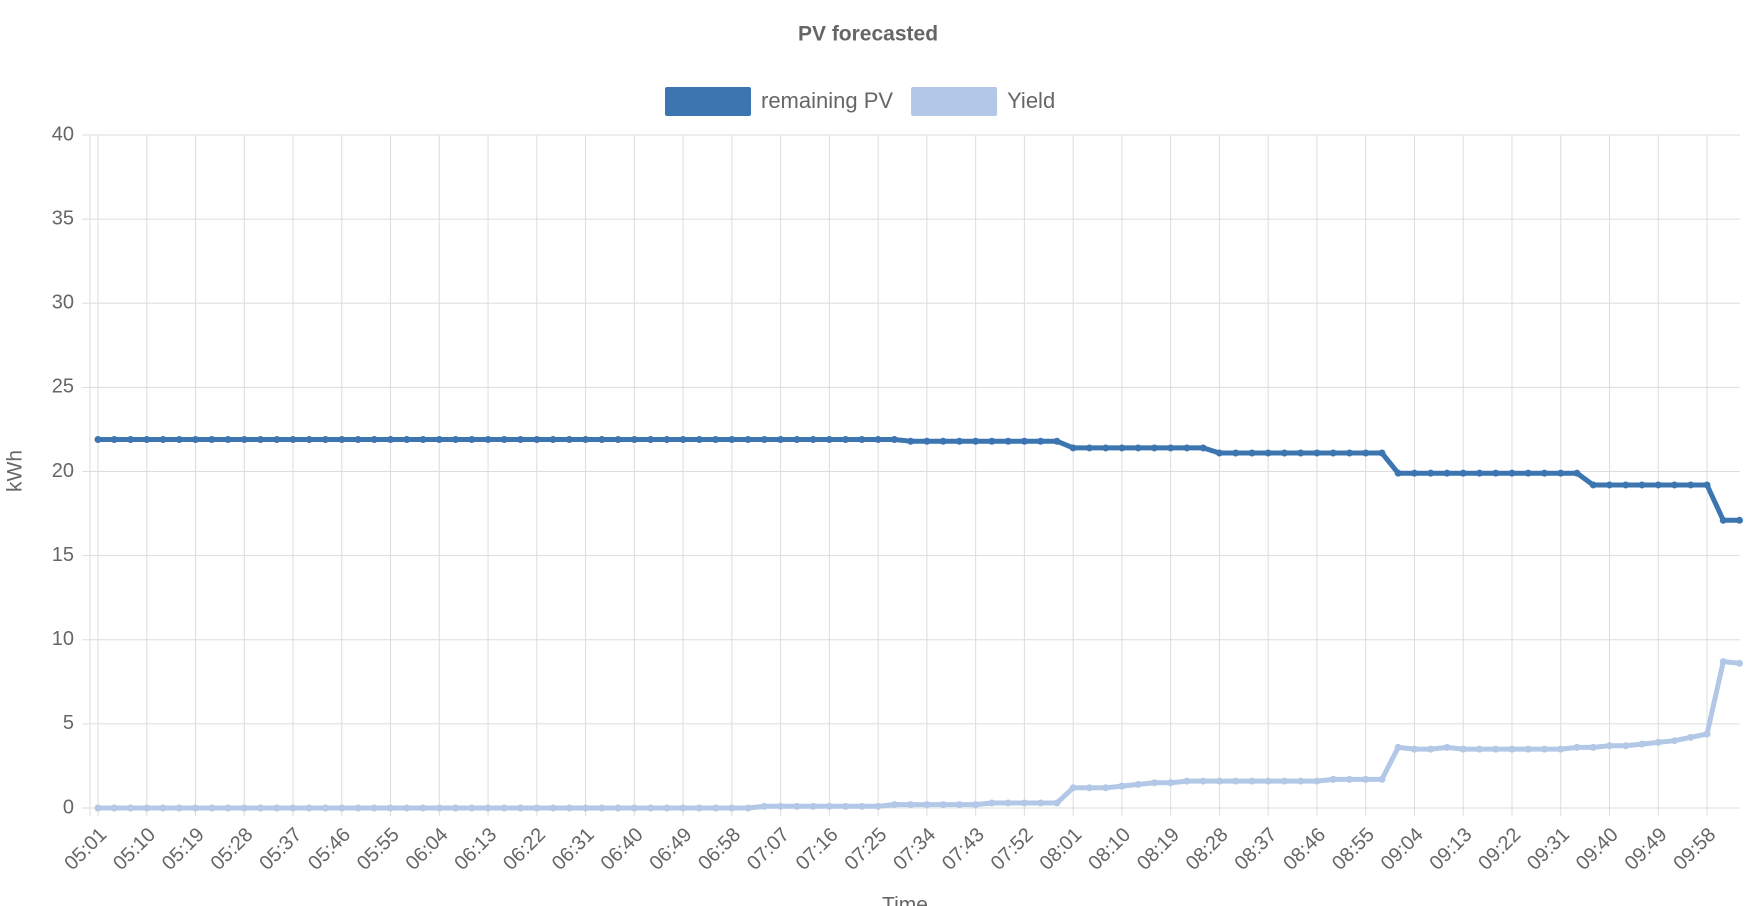  What do you see at coordinates (1451, 849) in the screenshot?
I see `x-tick-label: 09:13` at bounding box center [1451, 849].